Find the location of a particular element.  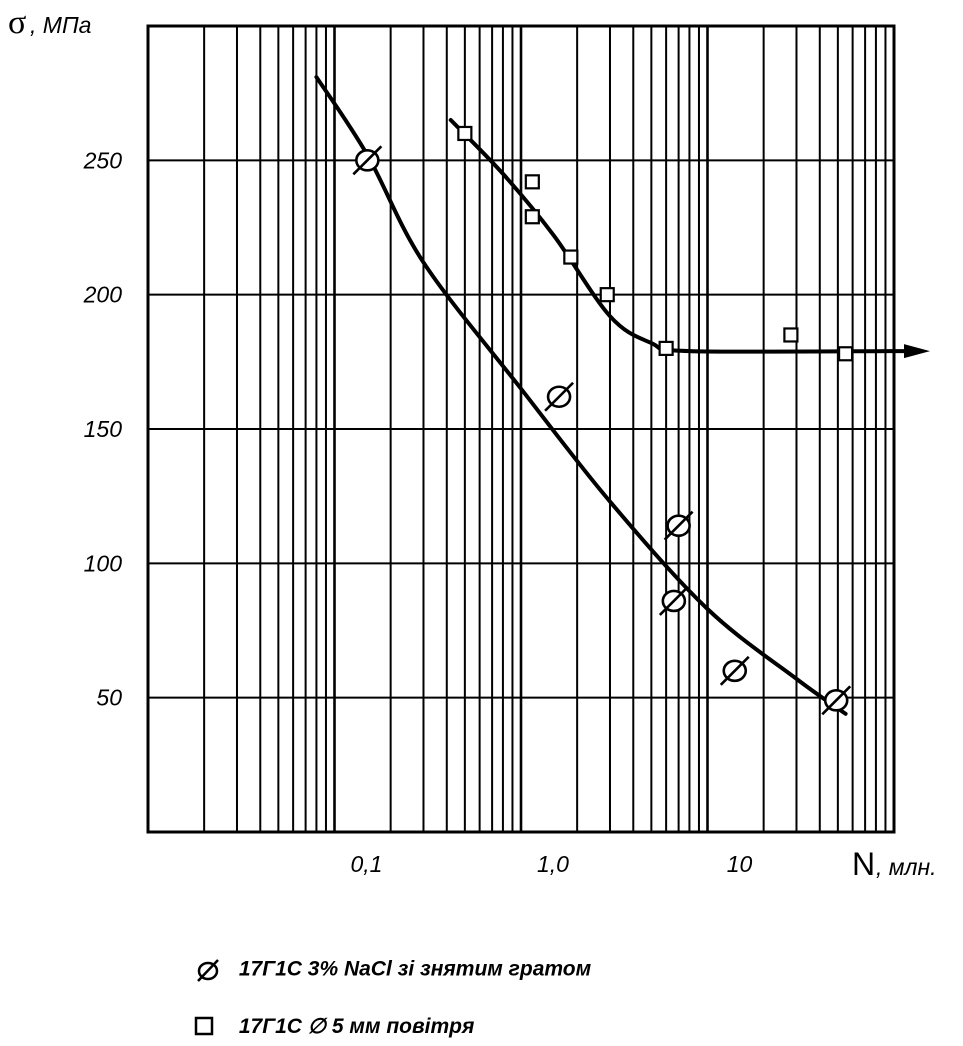

legend-label-air: 17Г1С ∅ 5 мм повітря is located at coordinates (356, 1026).